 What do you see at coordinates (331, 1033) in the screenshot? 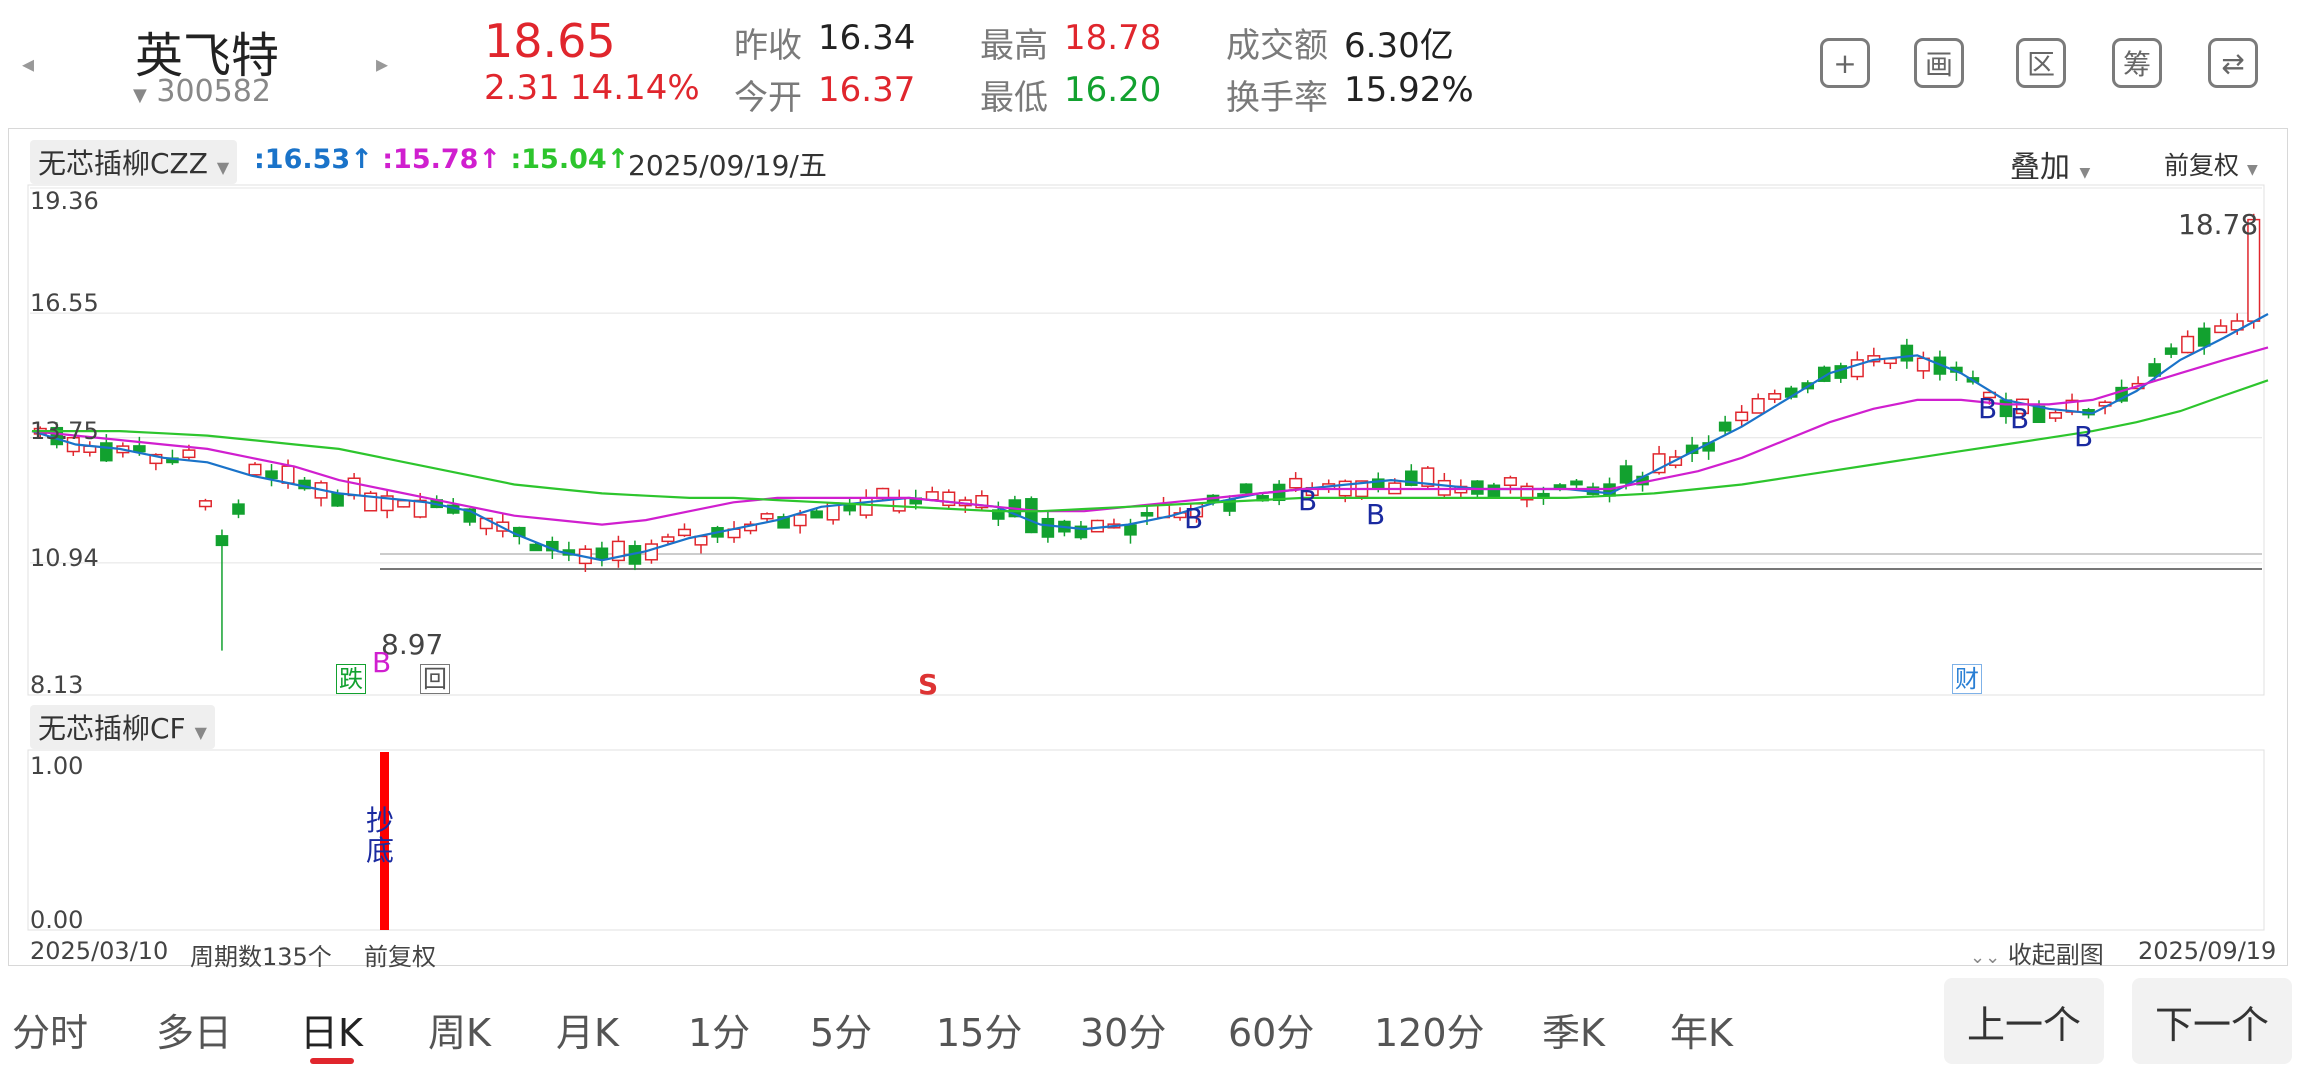
I see `tab-rik: 日K` at bounding box center [331, 1033].